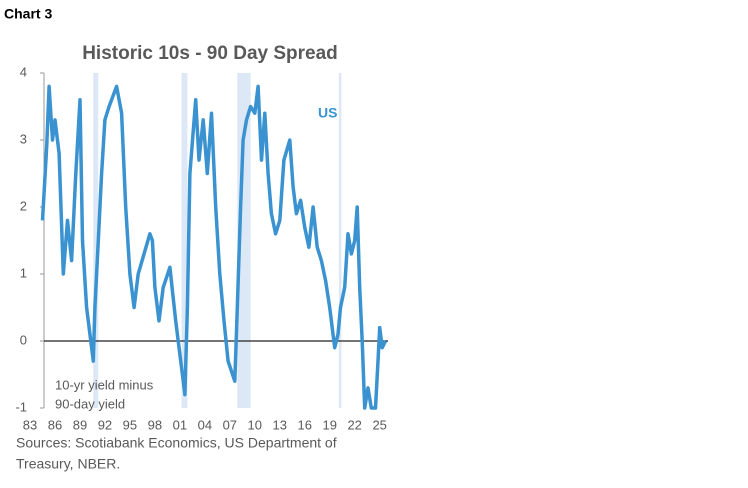 The width and height of the screenshot is (748, 488). I want to click on x-tick-label: 10, so click(255, 424).